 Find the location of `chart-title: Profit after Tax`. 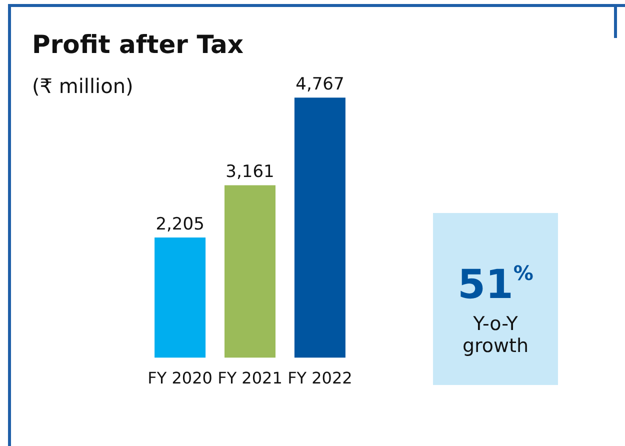

chart-title: Profit after Tax is located at coordinates (138, 44).